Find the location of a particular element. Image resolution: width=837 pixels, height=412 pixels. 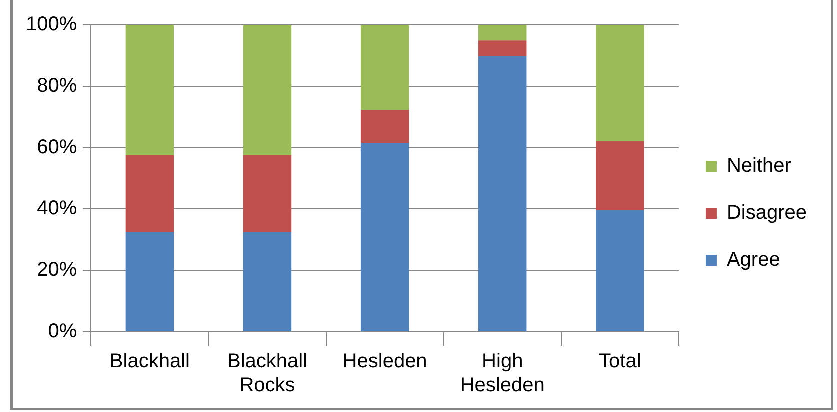

y-tick-label: 80% is located at coordinates (57, 85).